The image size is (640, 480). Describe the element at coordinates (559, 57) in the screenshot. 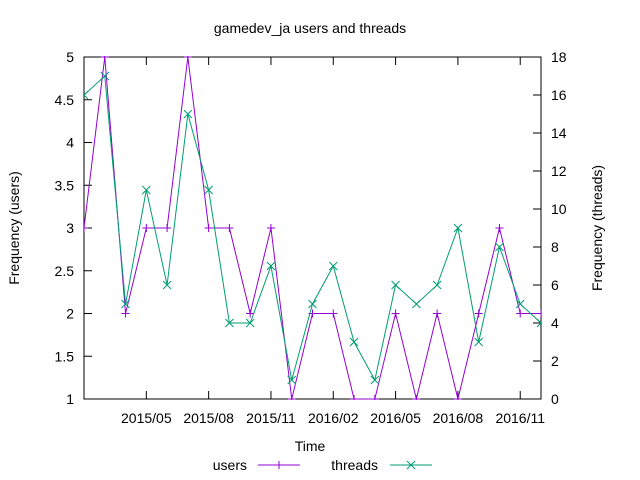

I see `y-right-tick-label: 18` at that location.